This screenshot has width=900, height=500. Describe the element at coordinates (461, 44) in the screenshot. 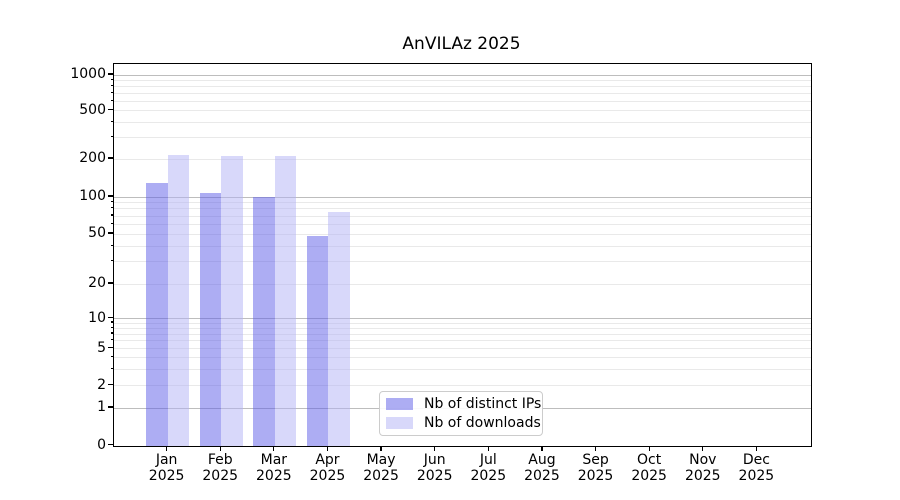

I see `chart-title: AnVILAz 2025` at that location.